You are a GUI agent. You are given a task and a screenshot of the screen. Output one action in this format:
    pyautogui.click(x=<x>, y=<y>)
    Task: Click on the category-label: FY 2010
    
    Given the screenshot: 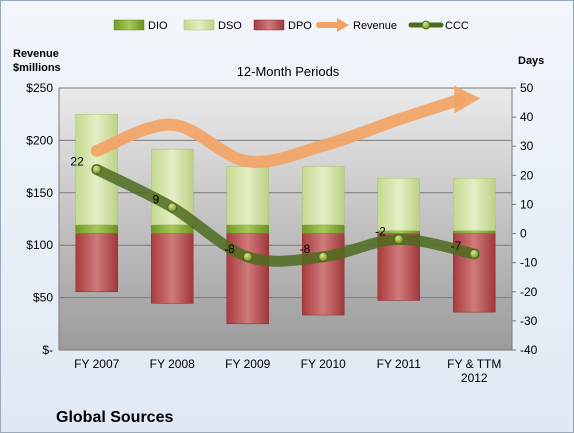 What is the action you would take?
    pyautogui.click(x=323, y=364)
    